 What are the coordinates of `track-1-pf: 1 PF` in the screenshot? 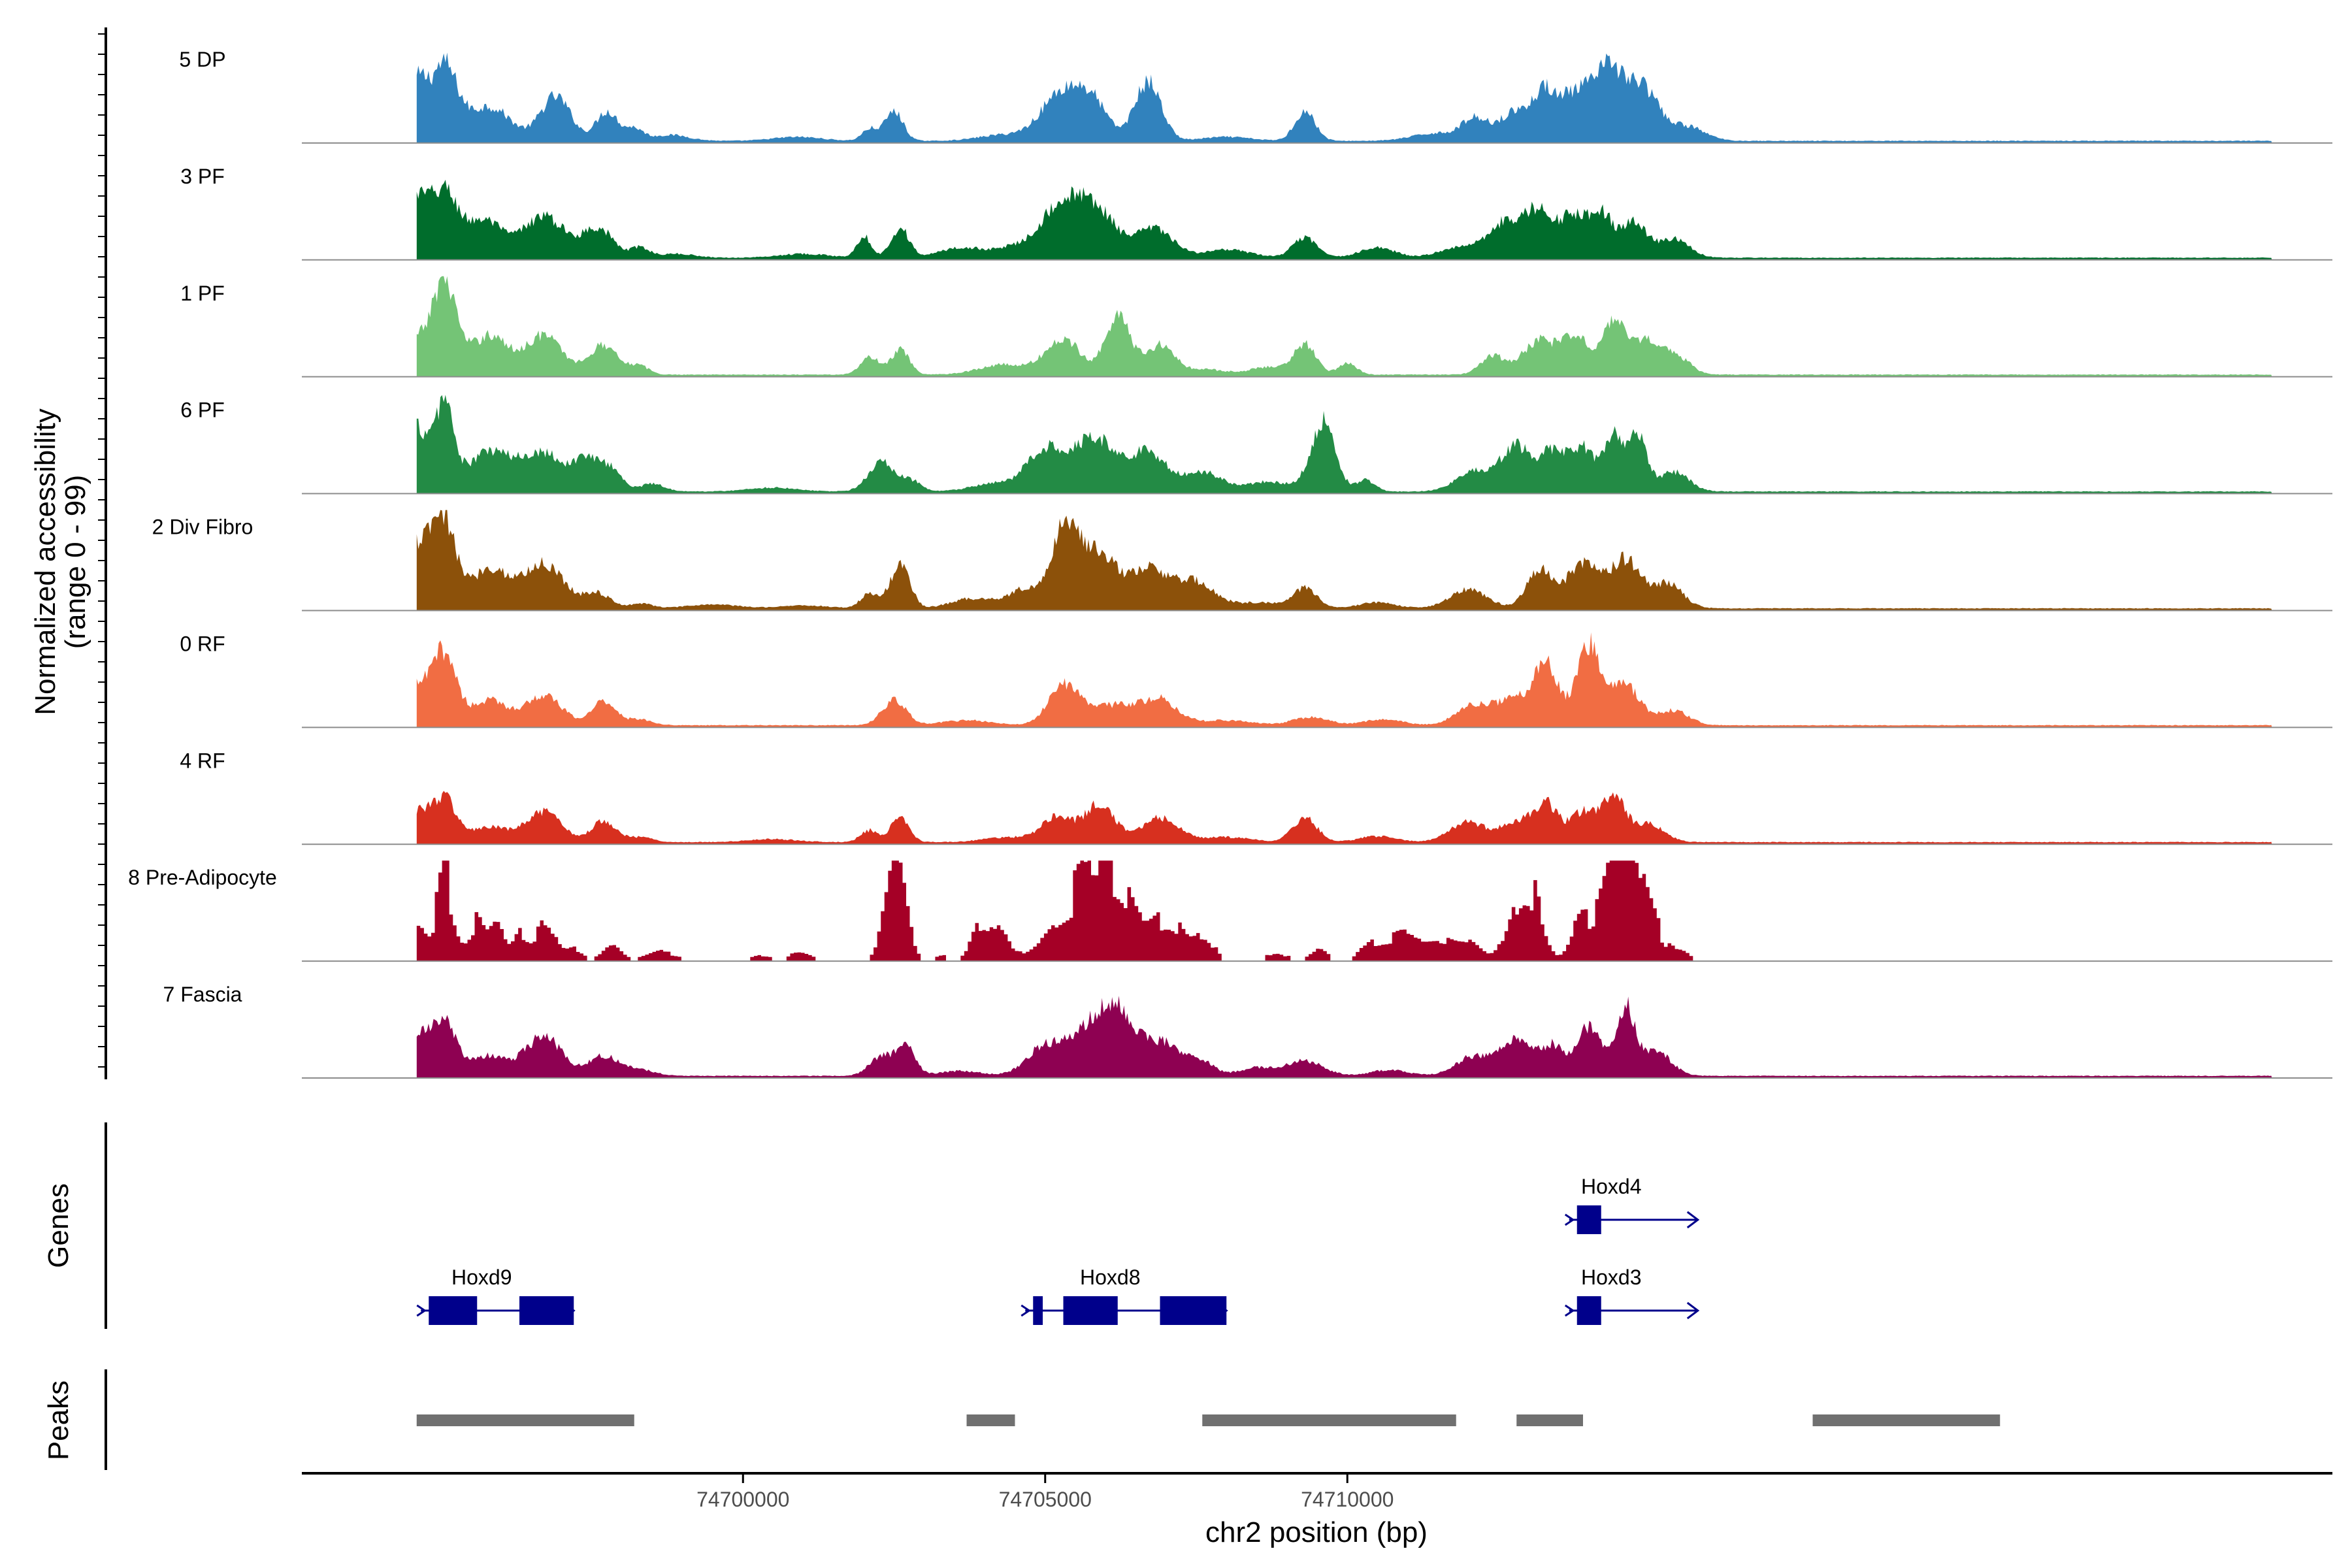 It's located at (1256, 327).